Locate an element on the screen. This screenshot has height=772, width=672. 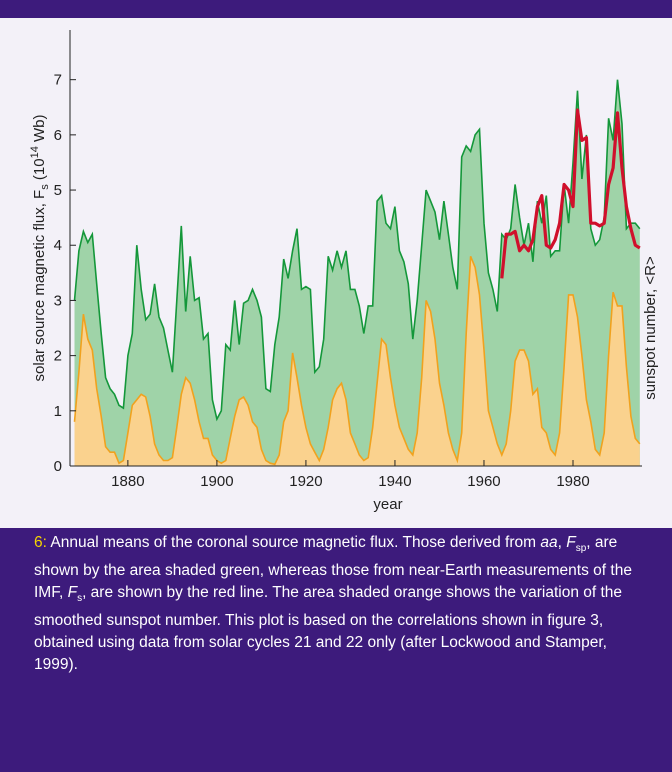
y-tick-label: 0 is located at coordinates (58, 466).